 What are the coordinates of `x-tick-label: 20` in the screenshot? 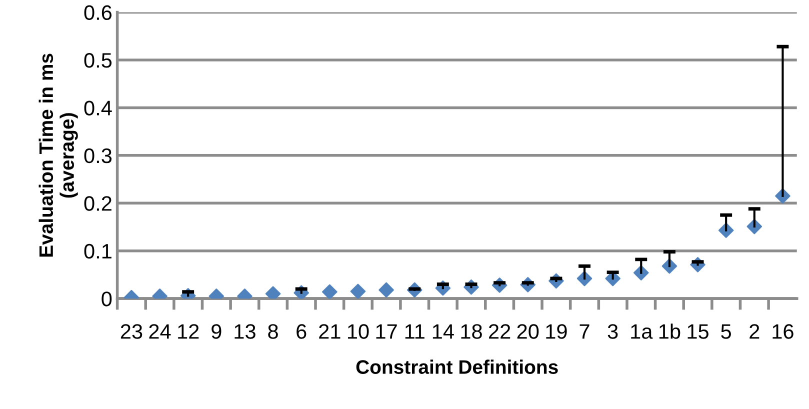 It's located at (528, 331).